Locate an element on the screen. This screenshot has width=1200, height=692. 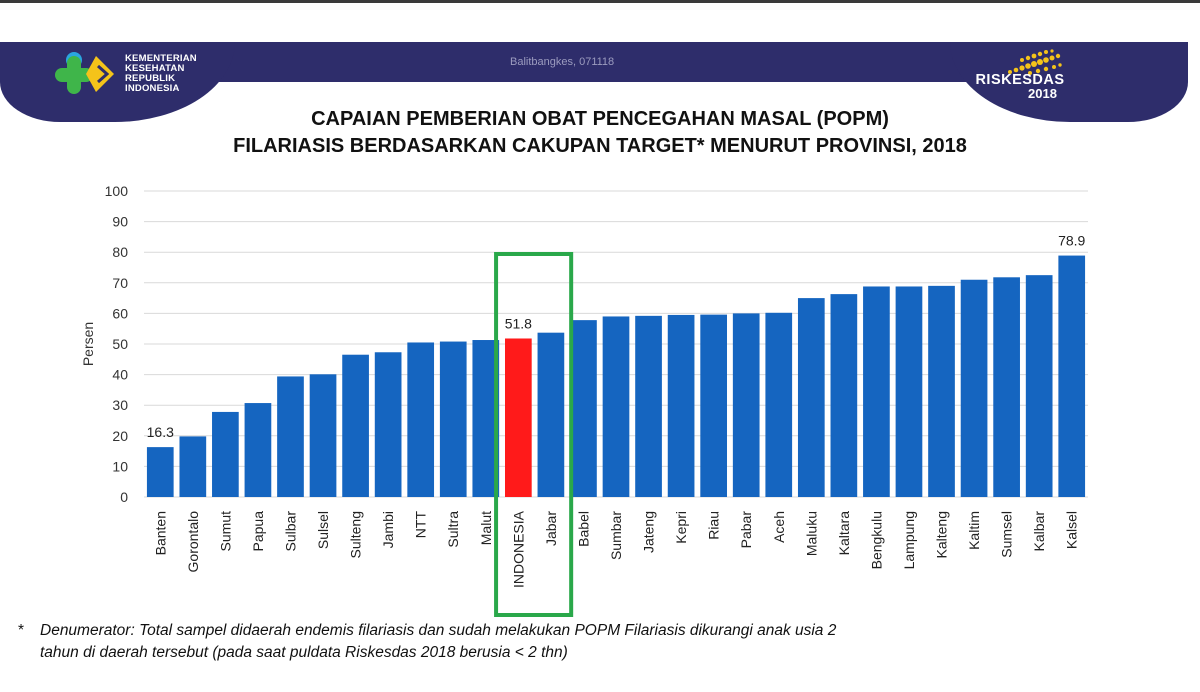
x-tick-label: Sumsel is located at coordinates (1007, 534).